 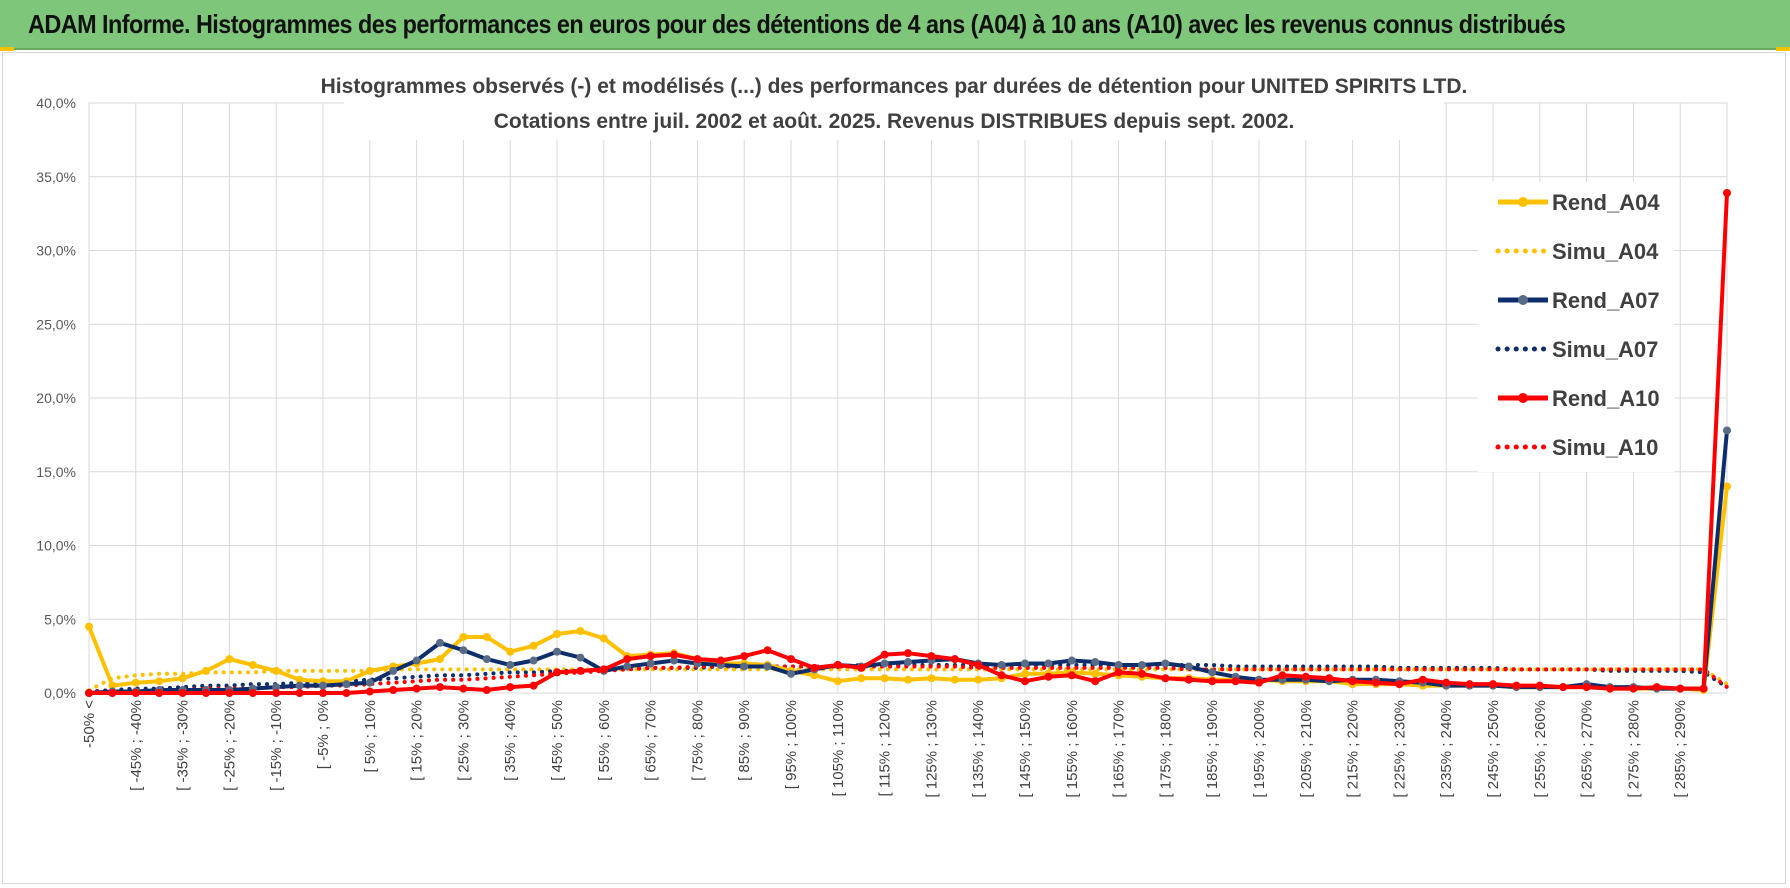 I want to click on x-tick-label: [ 105% ; 110%, so click(x=838, y=748).